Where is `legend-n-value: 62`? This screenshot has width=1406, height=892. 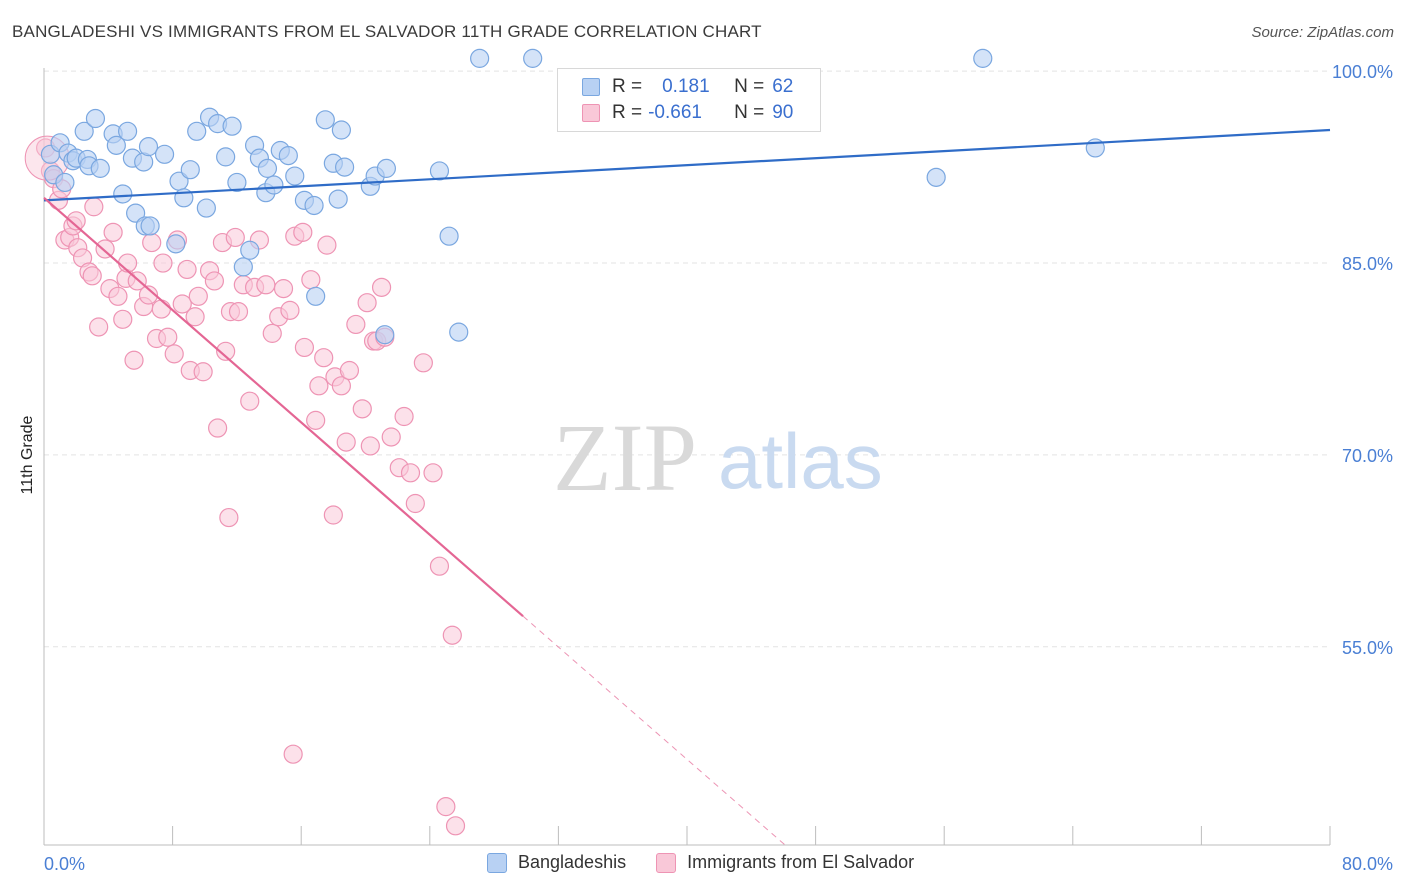
legend-n-value: 62 is located at coordinates (783, 86).